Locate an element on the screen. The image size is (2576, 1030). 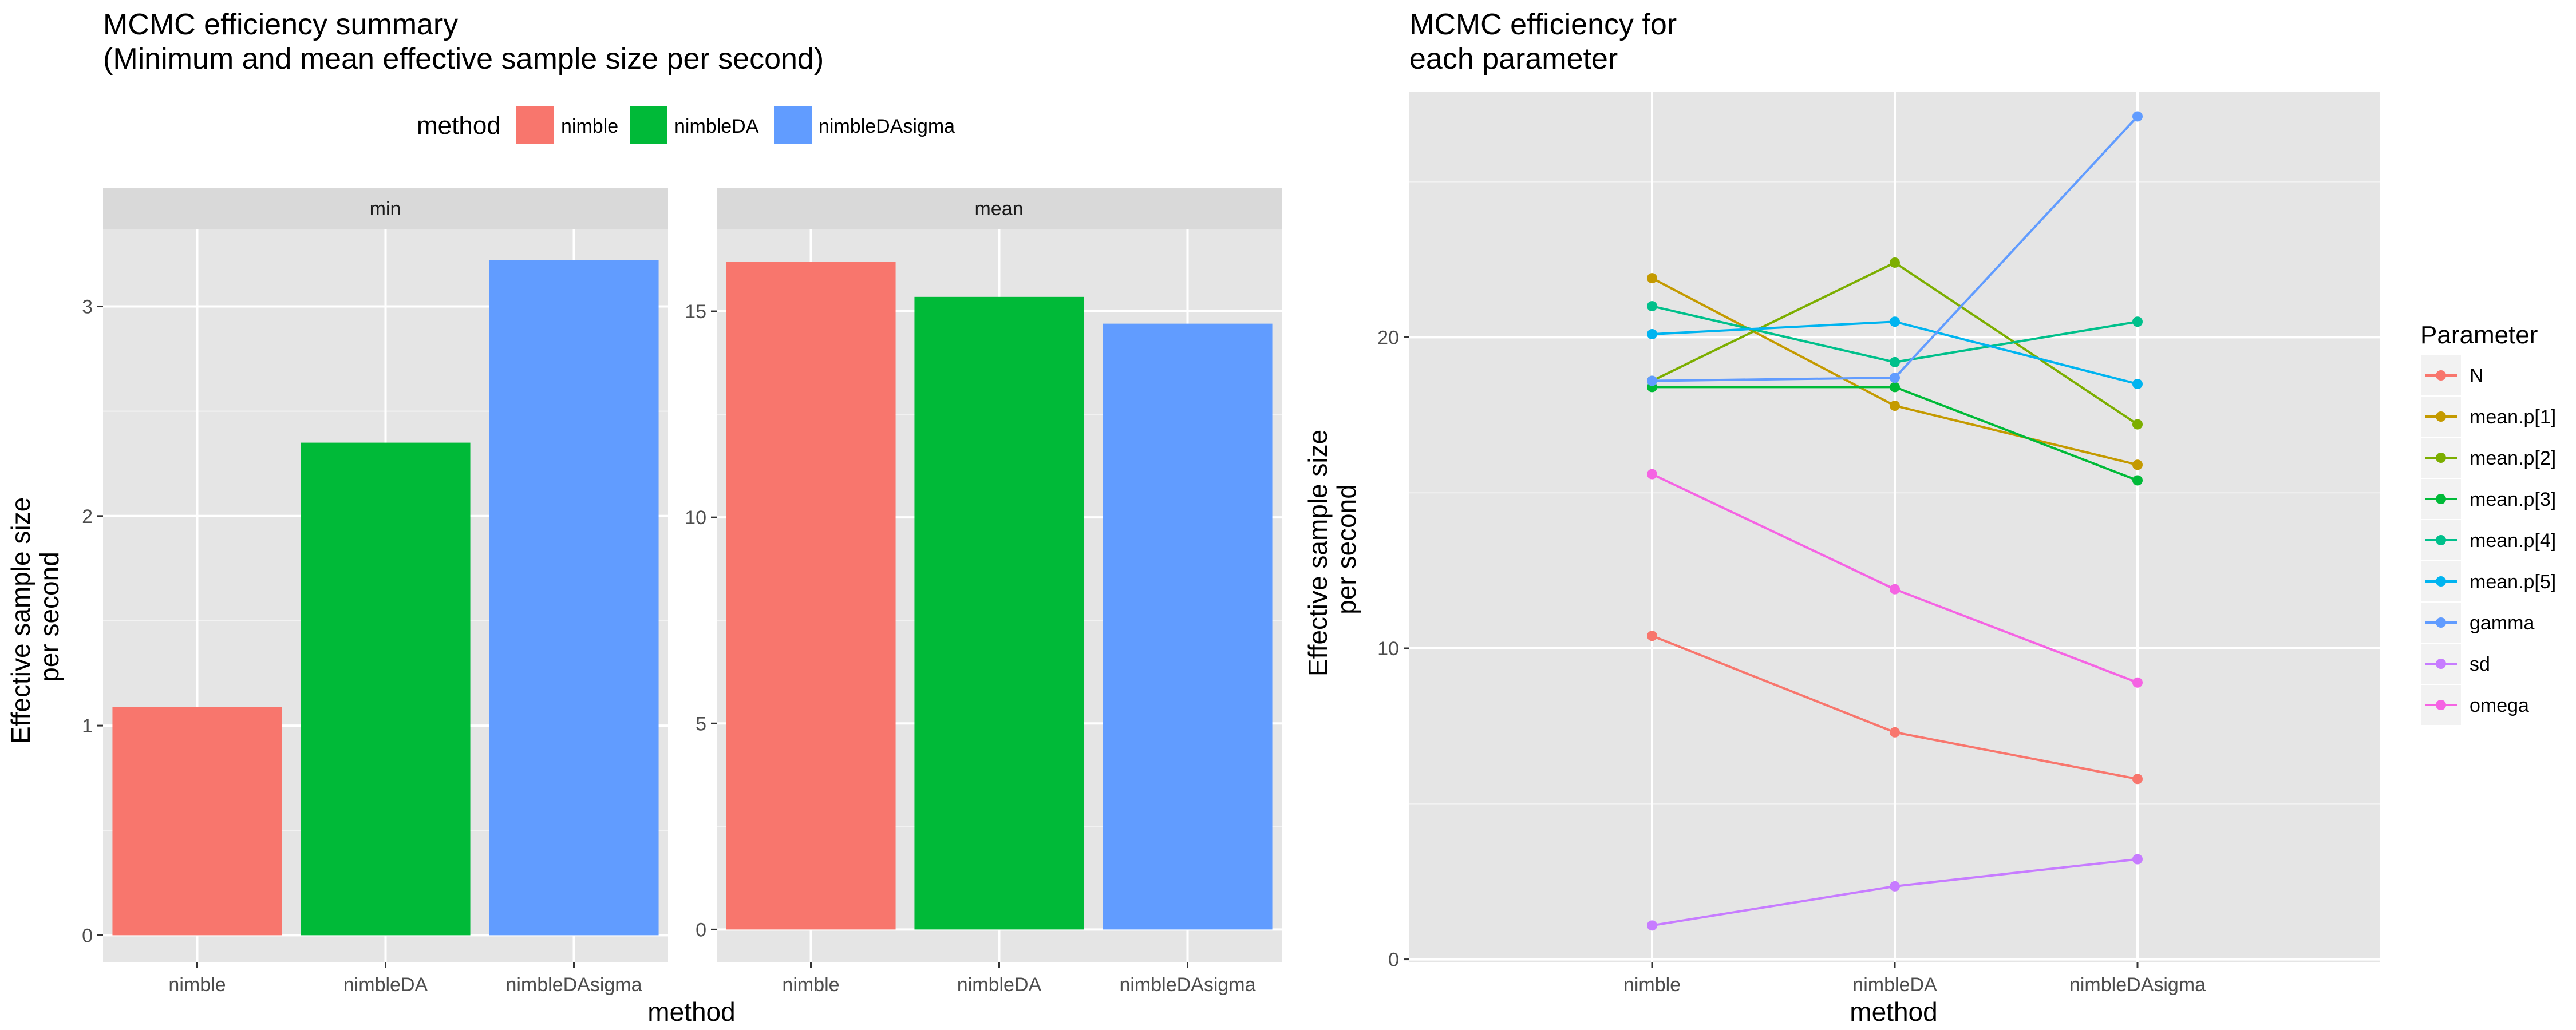
facet-strip-min-label: min is located at coordinates (385, 209).